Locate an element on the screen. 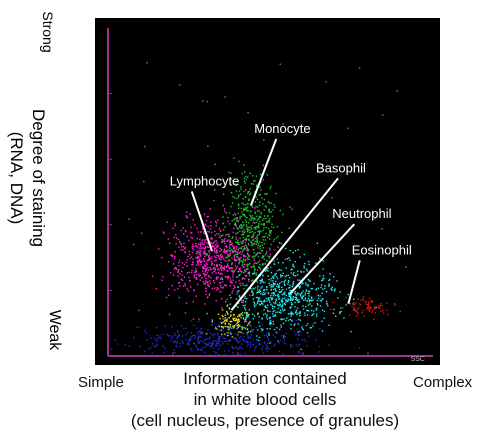  noise-point is located at coordinates (207, 101).